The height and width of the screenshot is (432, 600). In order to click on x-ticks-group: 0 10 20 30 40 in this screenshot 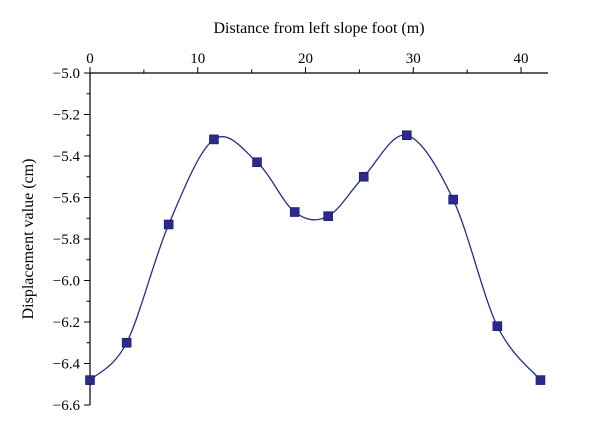, I will do `click(307, 62)`.